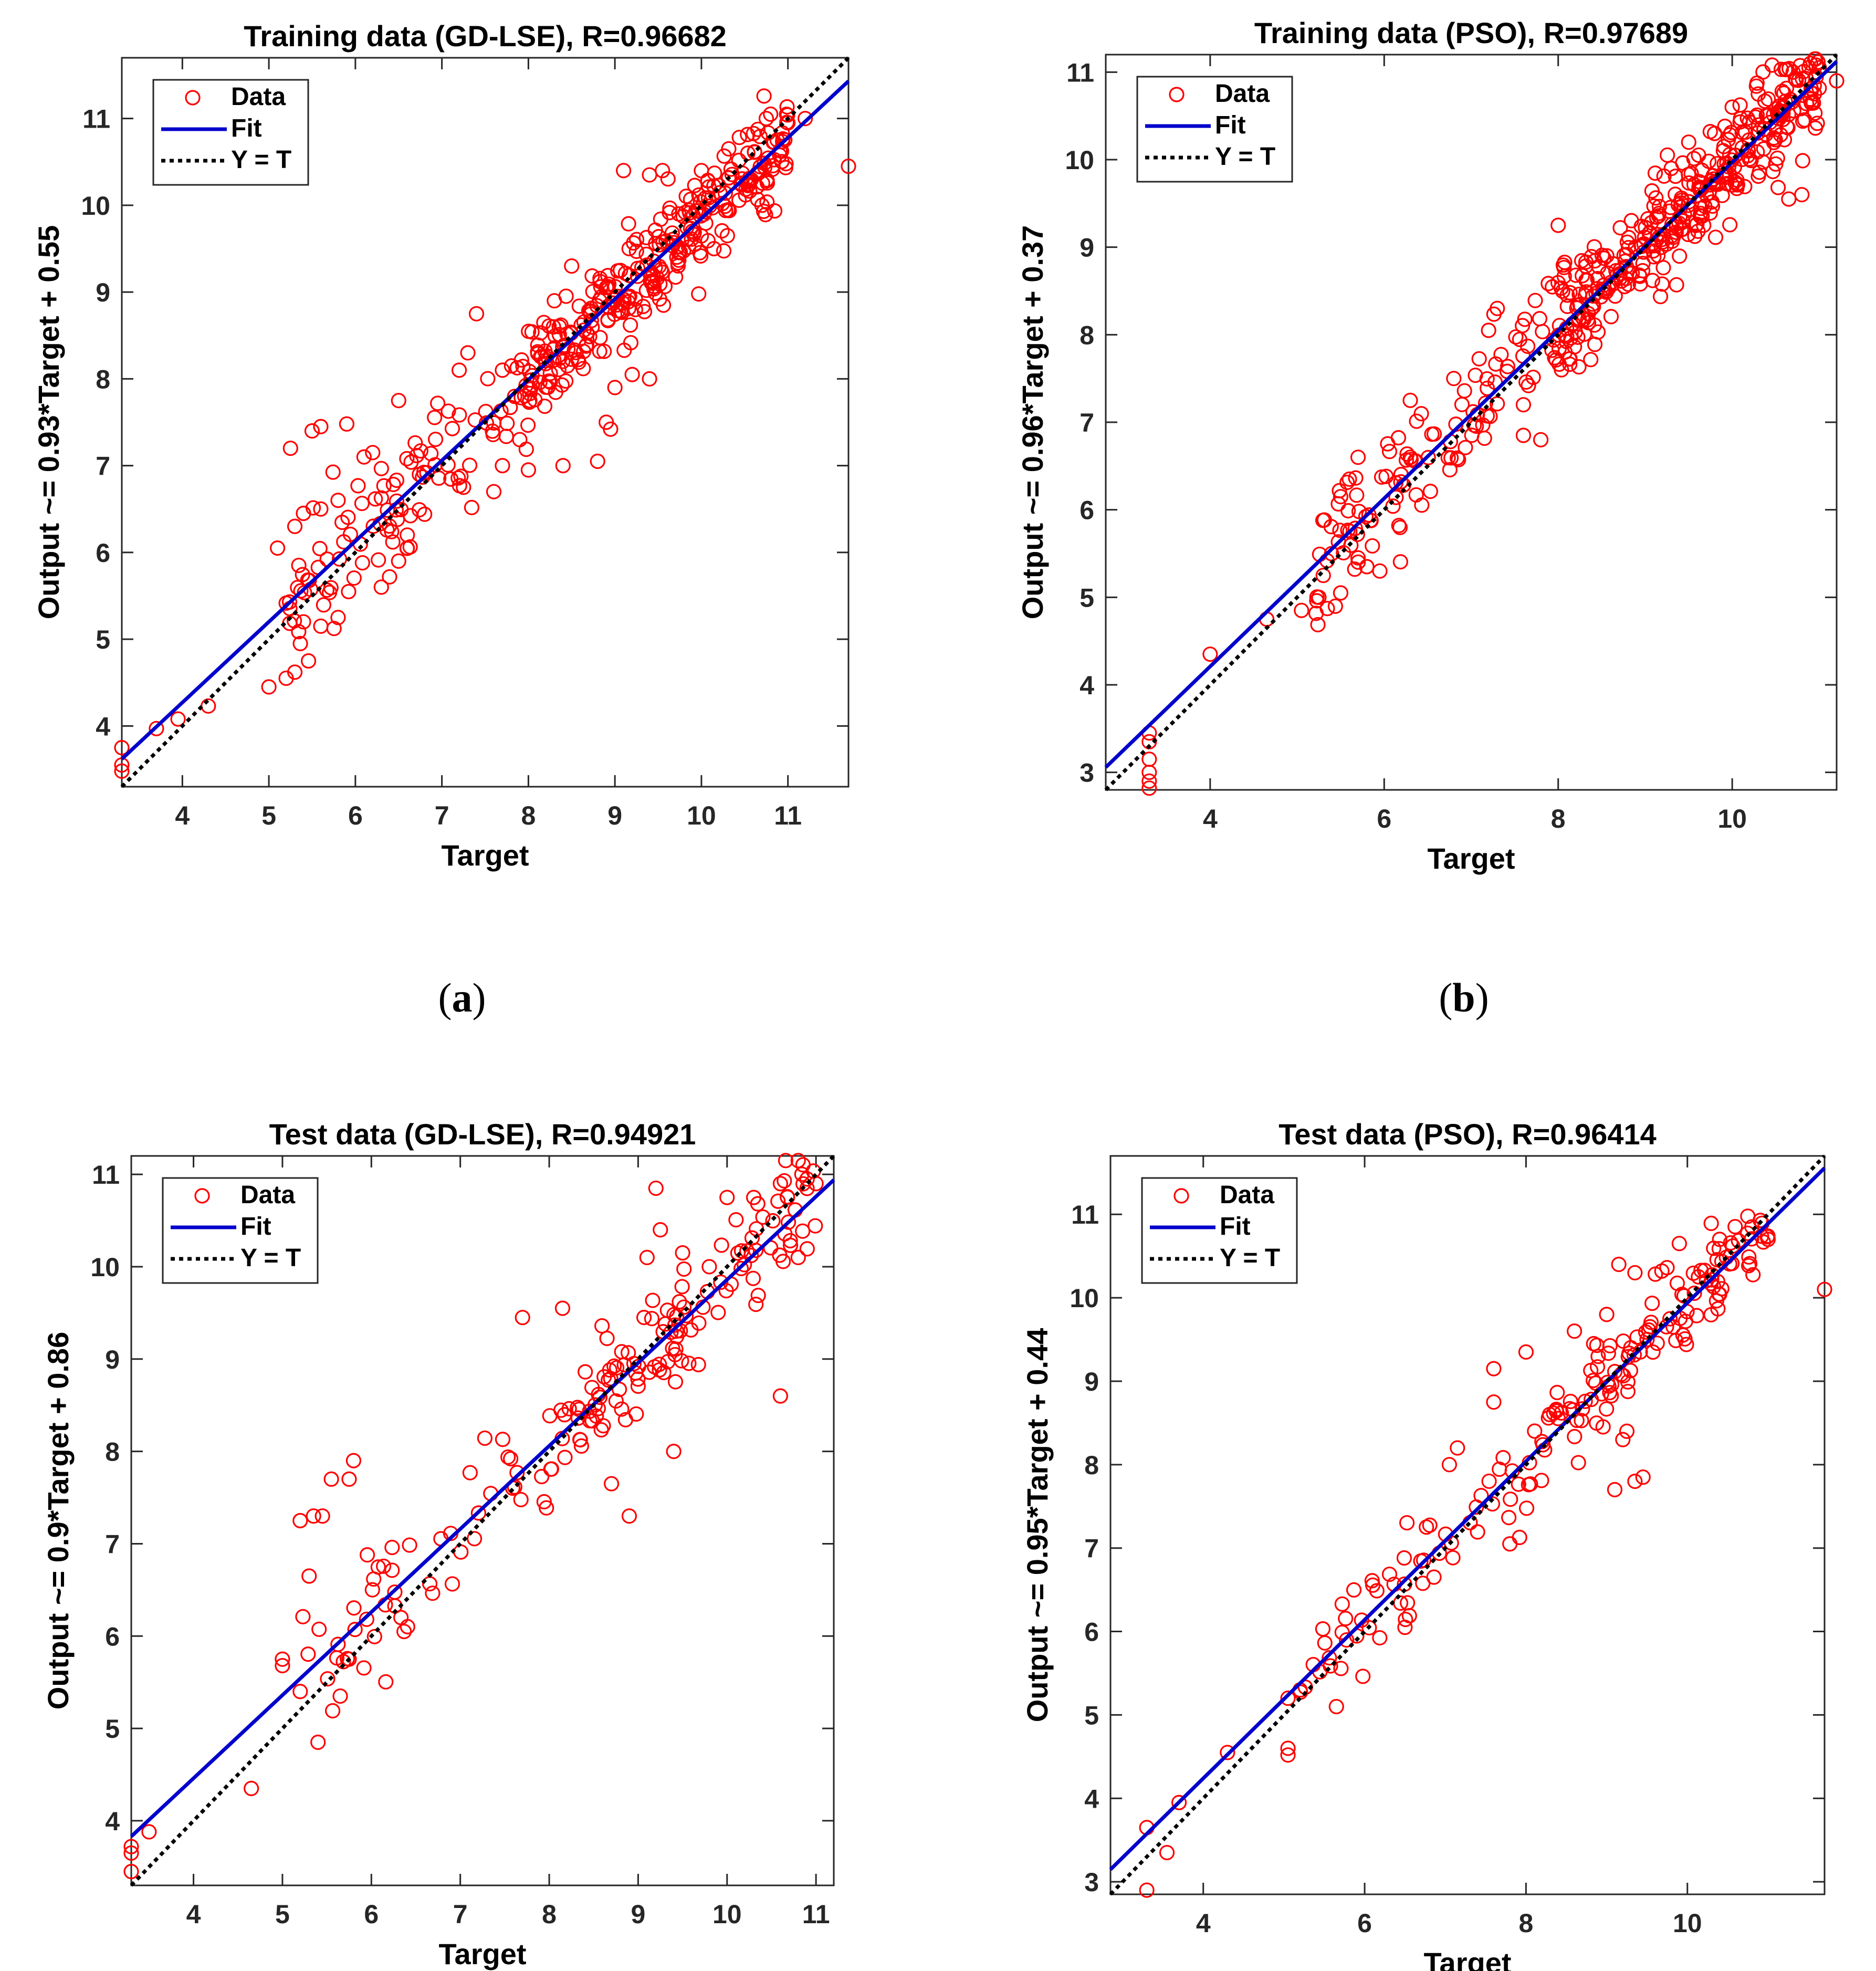 This screenshot has width=1876, height=1971. I want to click on y-tick-label: 5, so click(1087, 597).